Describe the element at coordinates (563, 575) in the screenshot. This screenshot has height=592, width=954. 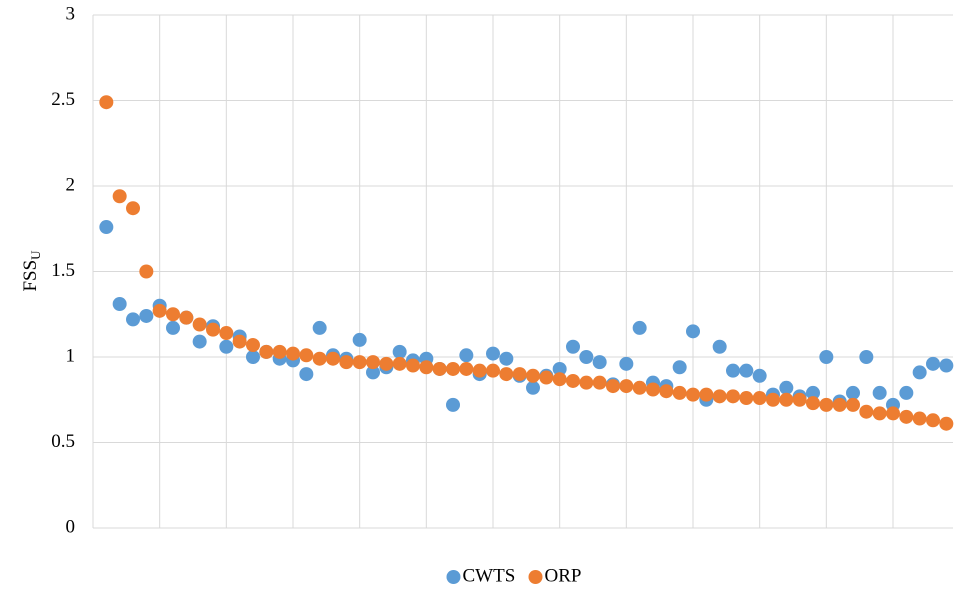
I see `legend-label: ORP` at that location.